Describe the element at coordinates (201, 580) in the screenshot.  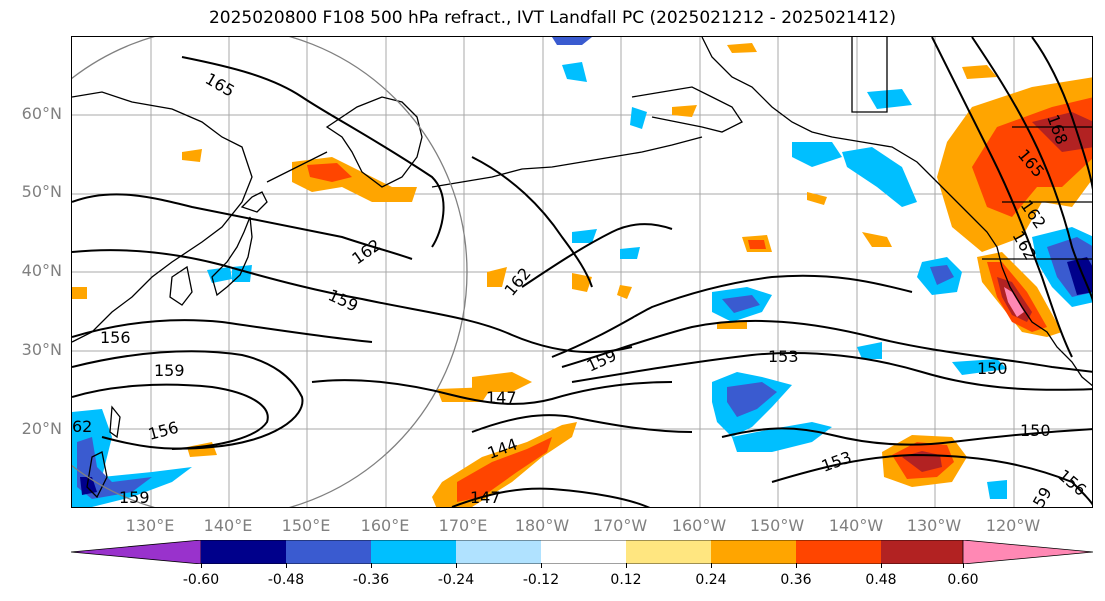
I see `colorbar-tick-label: -0.60` at that location.